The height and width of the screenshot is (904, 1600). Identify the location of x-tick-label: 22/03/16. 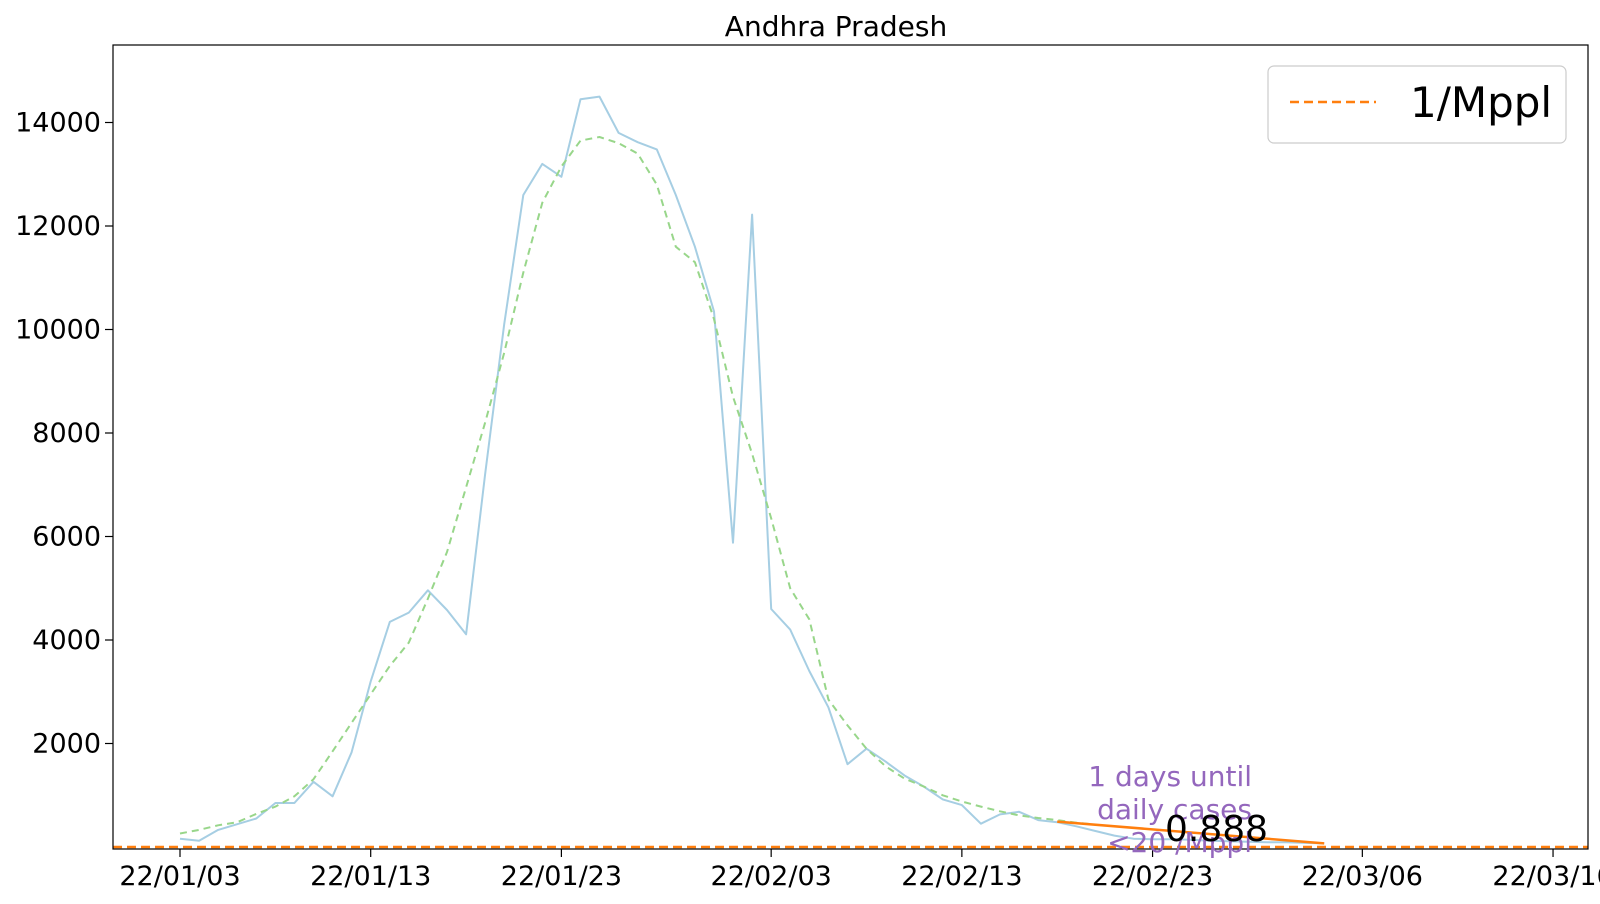
(1546, 876).